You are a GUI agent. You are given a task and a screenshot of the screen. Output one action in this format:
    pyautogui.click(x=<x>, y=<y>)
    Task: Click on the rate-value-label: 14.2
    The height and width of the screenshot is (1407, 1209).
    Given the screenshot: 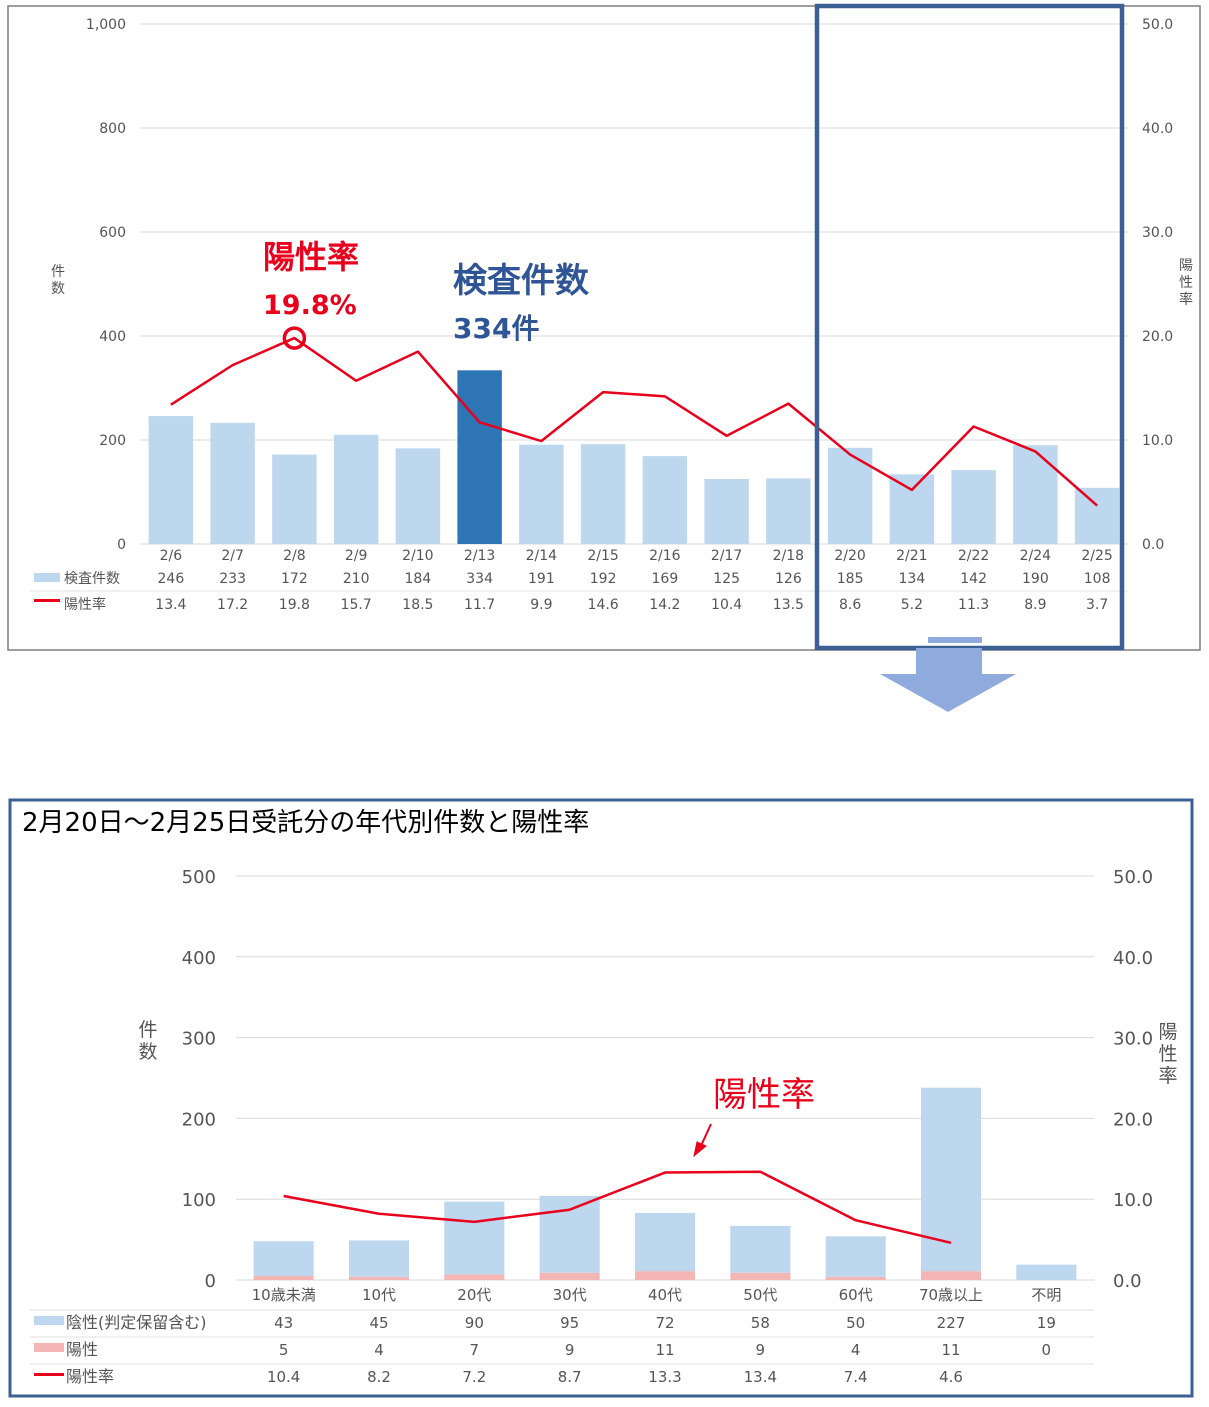 What is the action you would take?
    pyautogui.click(x=664, y=605)
    